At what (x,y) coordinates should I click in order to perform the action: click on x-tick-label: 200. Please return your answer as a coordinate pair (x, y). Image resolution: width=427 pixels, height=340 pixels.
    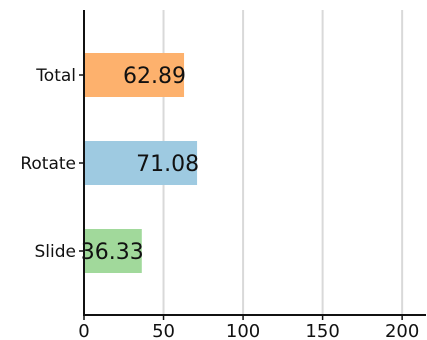
    Looking at the image, I should click on (402, 330).